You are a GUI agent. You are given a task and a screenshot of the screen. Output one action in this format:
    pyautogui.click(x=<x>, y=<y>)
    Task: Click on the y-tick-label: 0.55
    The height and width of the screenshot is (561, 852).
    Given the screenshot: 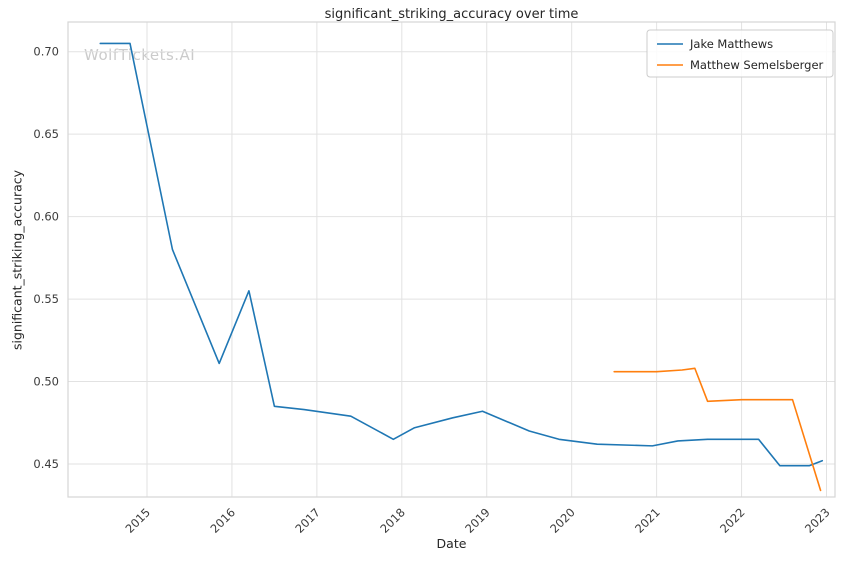 What is the action you would take?
    pyautogui.click(x=46, y=299)
    